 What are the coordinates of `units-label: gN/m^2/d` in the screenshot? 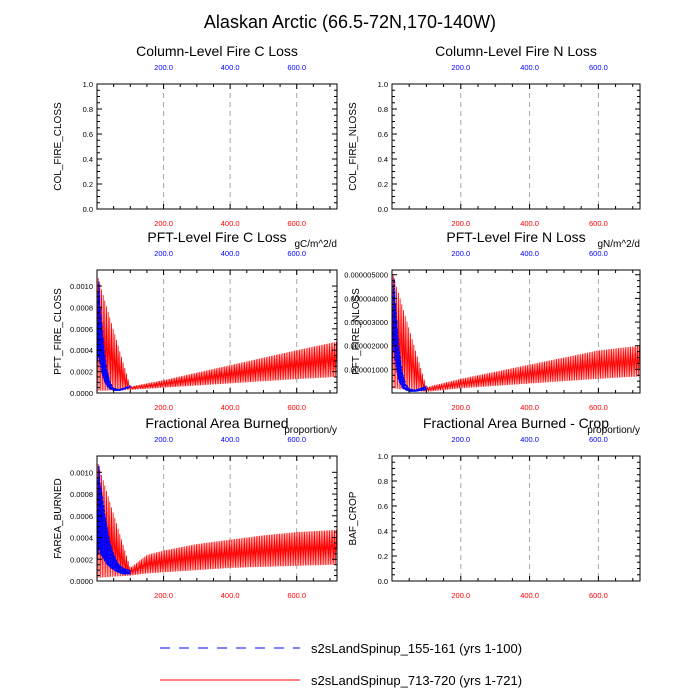 It's located at (619, 244).